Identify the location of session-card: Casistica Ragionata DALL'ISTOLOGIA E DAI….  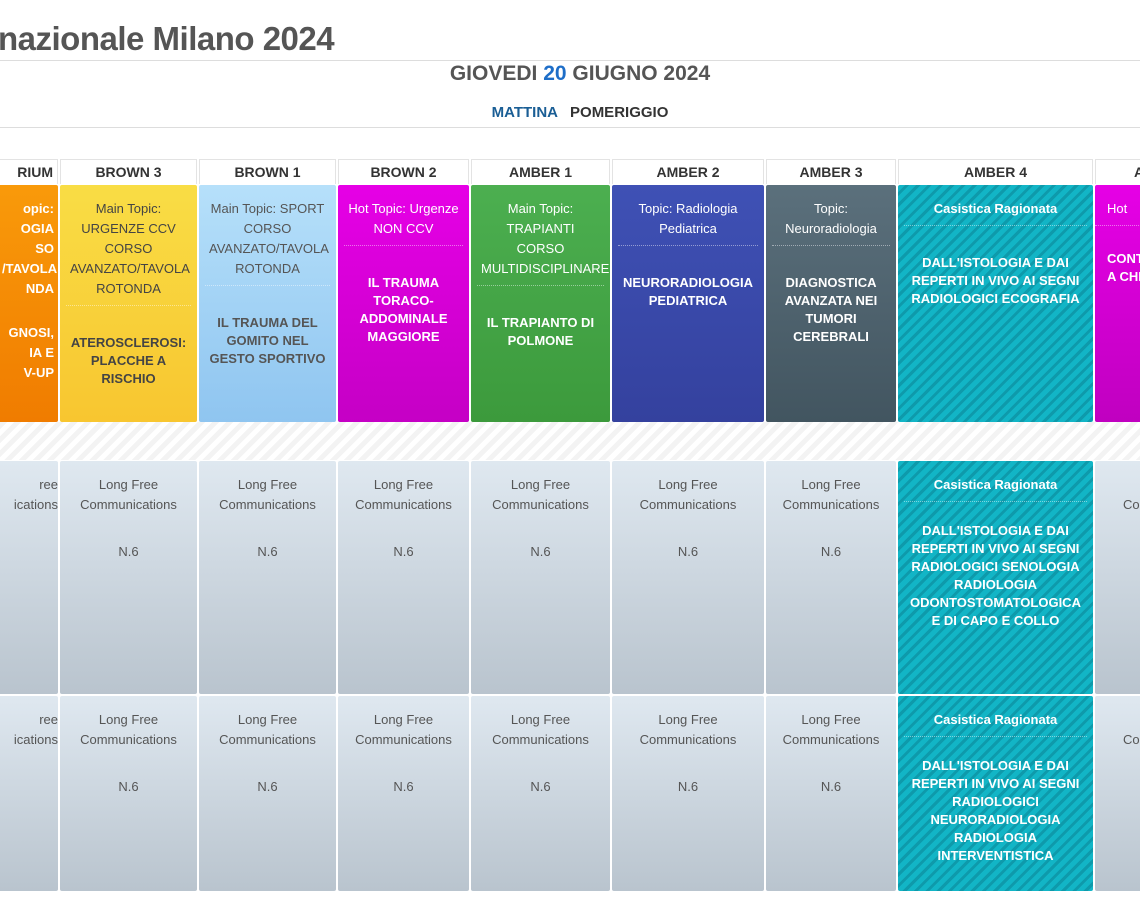
(995, 303).